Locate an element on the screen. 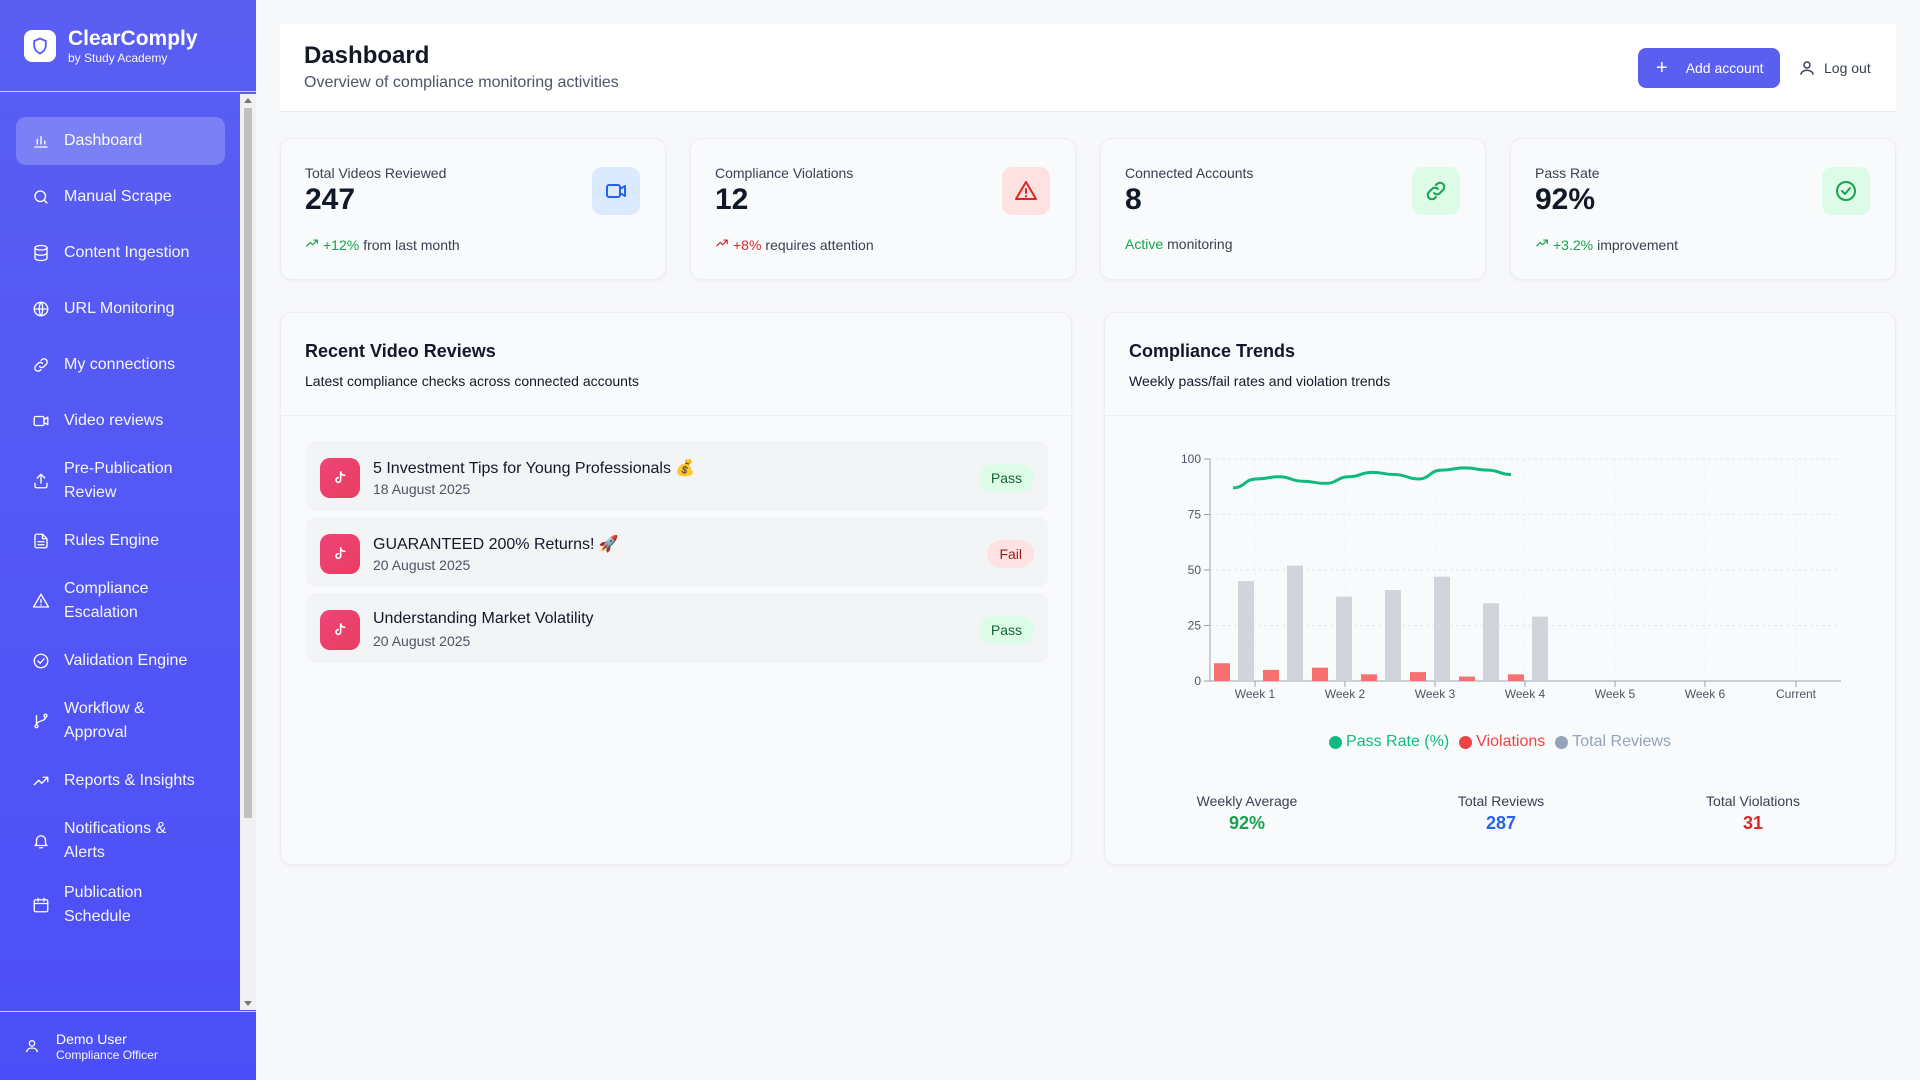 This screenshot has width=1920, height=1080. y-tick-label: 75 is located at coordinates (1195, 515).